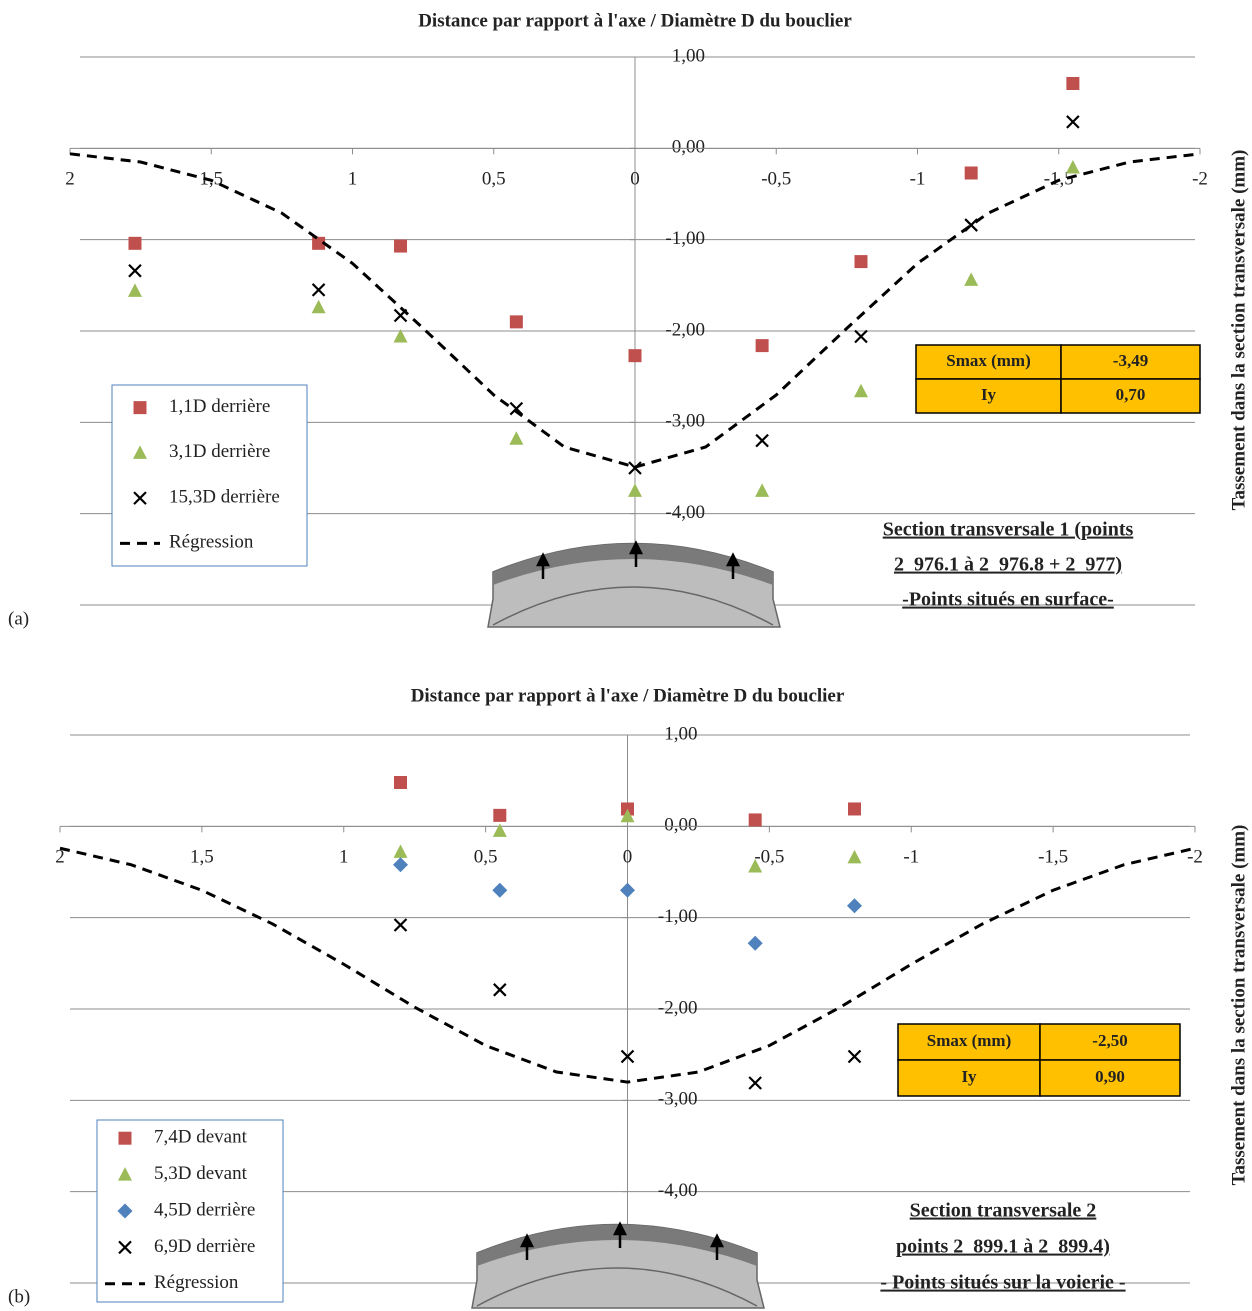  Describe the element at coordinates (18, 618) in the screenshot. I see `panel-tag: (a)` at that location.